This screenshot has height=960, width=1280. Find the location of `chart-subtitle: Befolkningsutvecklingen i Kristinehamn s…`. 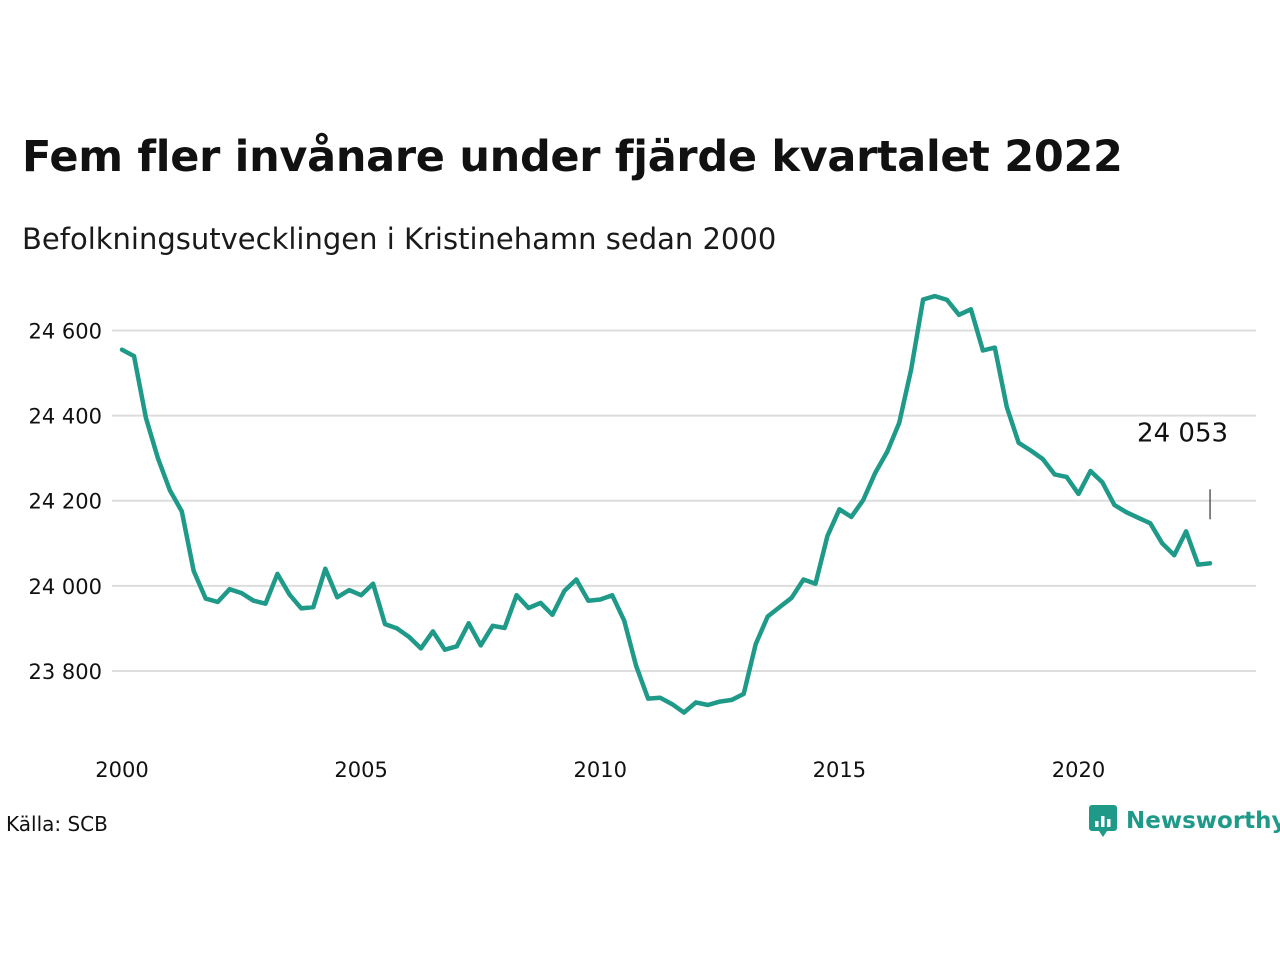

chart-subtitle: Befolkningsutvecklingen i Kristinehamn s… is located at coordinates (399, 239).